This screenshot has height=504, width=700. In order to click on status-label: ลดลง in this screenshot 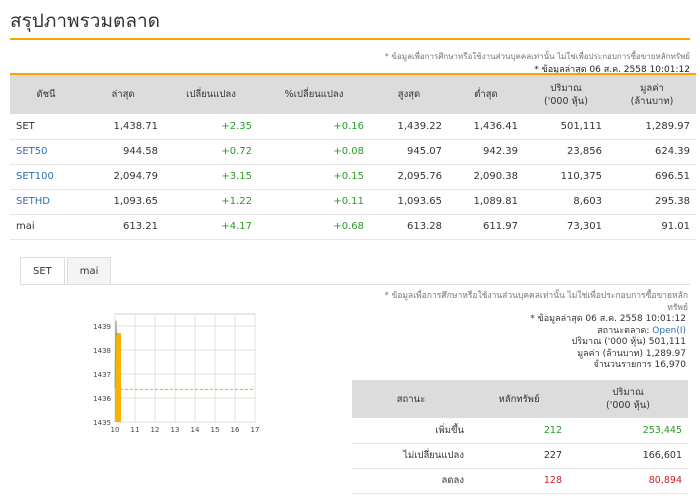, I will do `click(411, 481)`.